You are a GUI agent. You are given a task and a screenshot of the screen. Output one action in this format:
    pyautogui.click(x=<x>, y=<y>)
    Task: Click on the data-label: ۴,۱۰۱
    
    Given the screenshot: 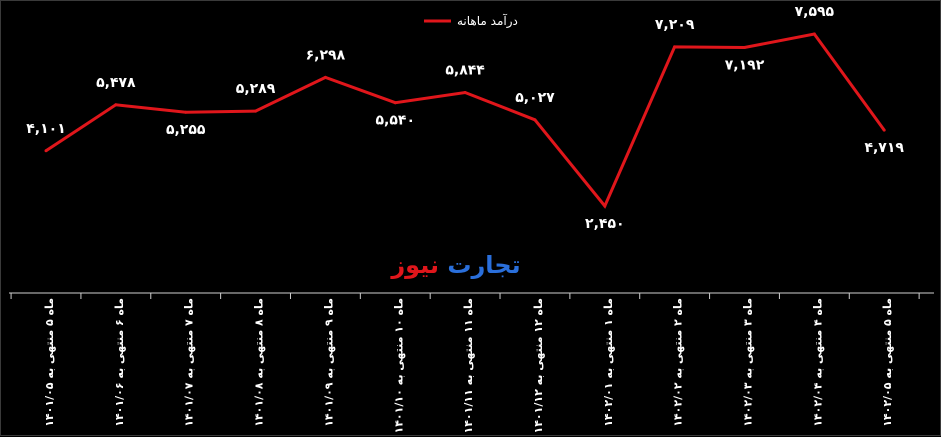 What is the action you would take?
    pyautogui.click(x=46, y=129)
    